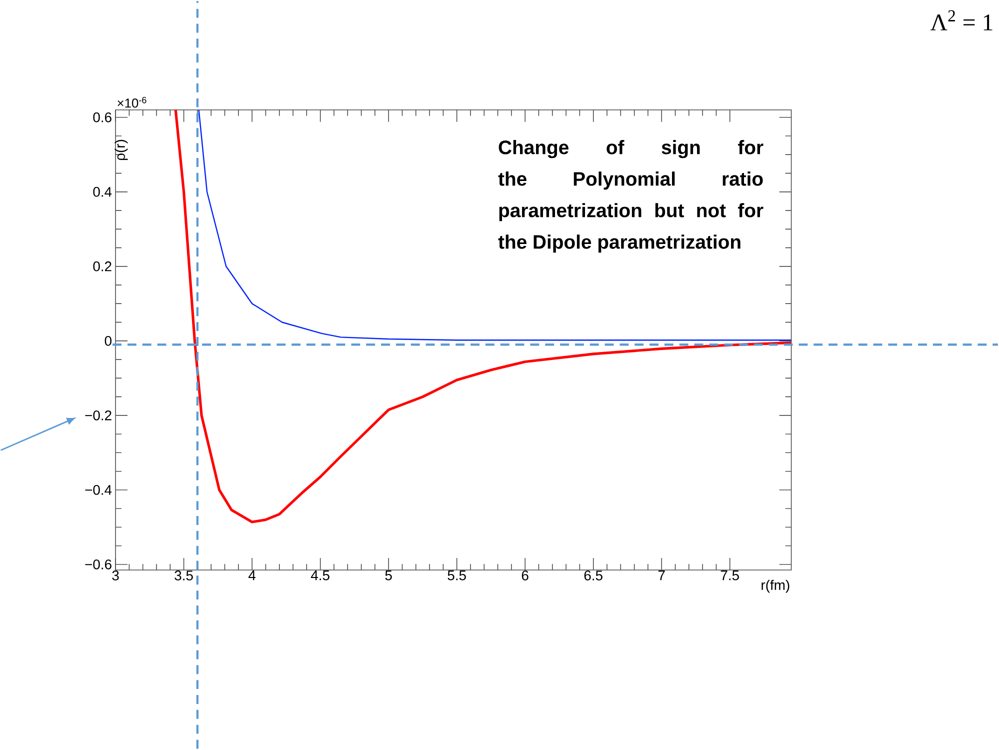 The image size is (999, 750). What do you see at coordinates (661, 575) in the screenshot?
I see `x-tick-label: 7` at bounding box center [661, 575].